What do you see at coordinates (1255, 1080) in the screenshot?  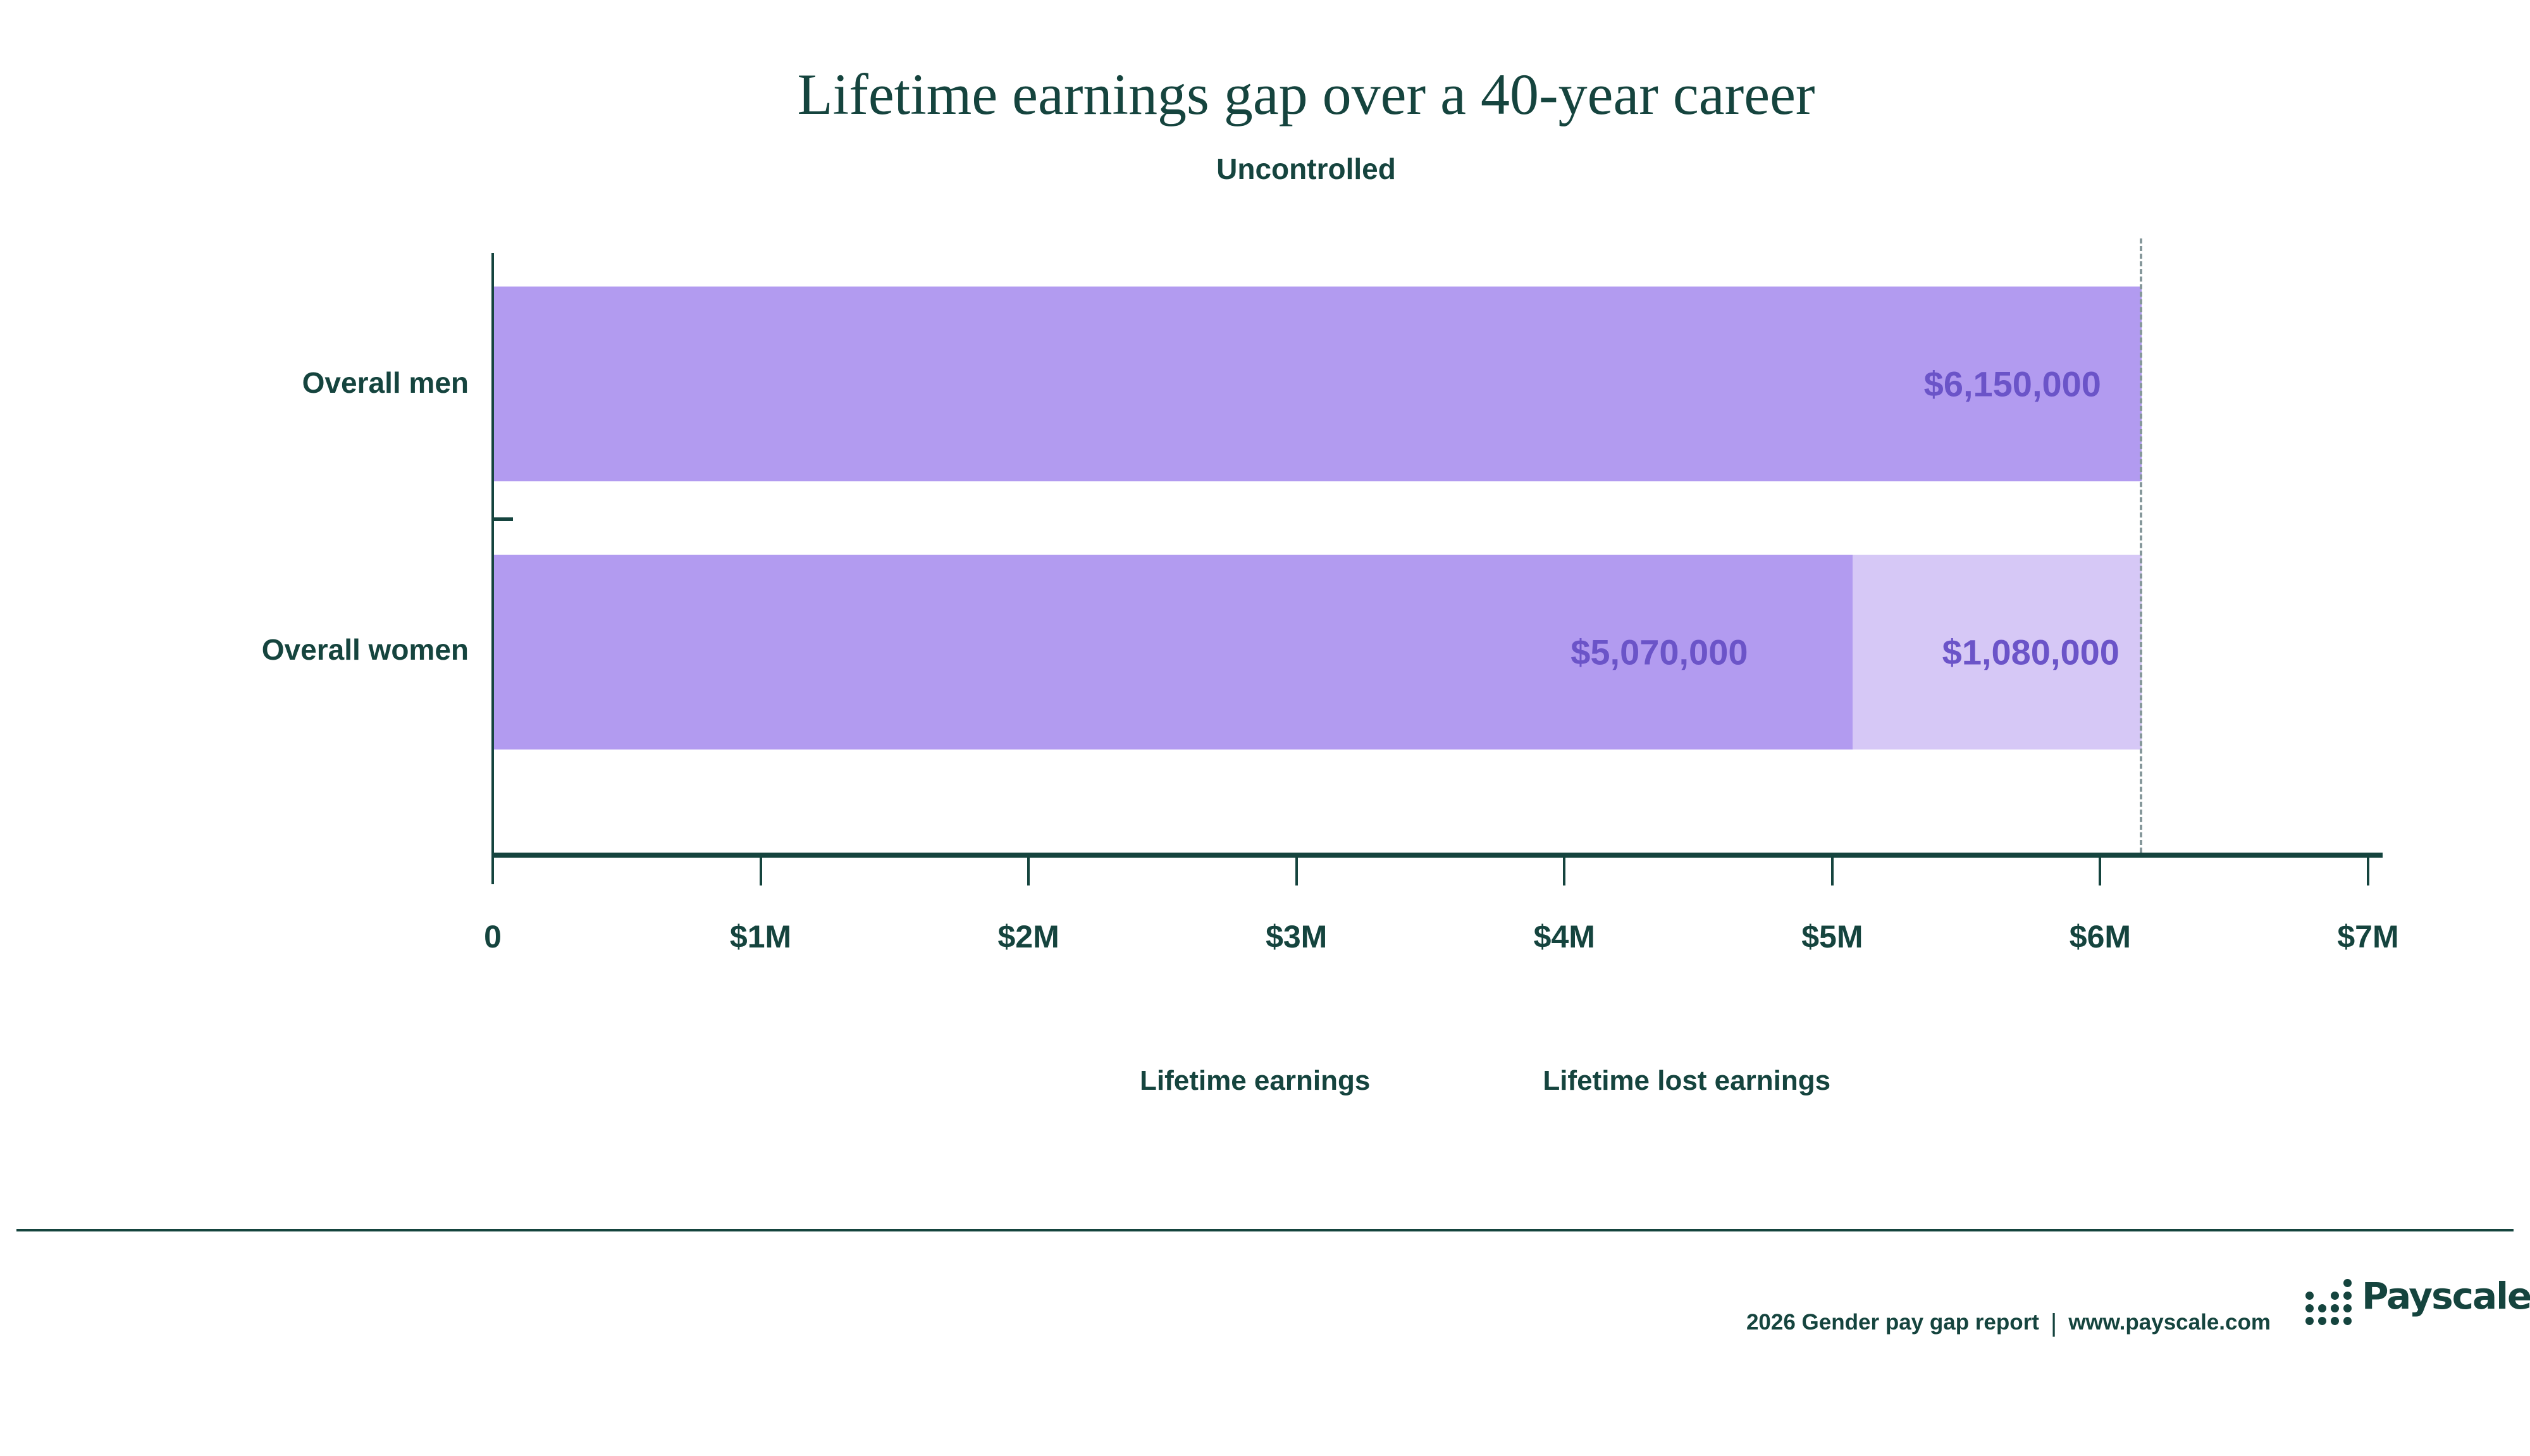 I see `legend-label-earnings: Lifetime earnings` at bounding box center [1255, 1080].